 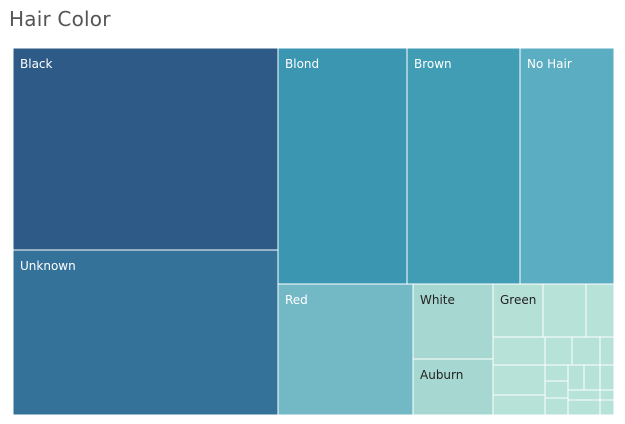 What do you see at coordinates (296, 300) in the screenshot?
I see `treemap-label-red: Red` at bounding box center [296, 300].